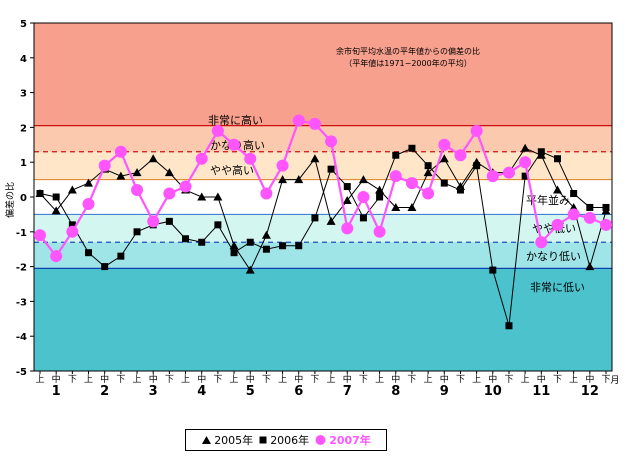  What do you see at coordinates (347, 391) in the screenshot?
I see `month-label: 7` at bounding box center [347, 391].